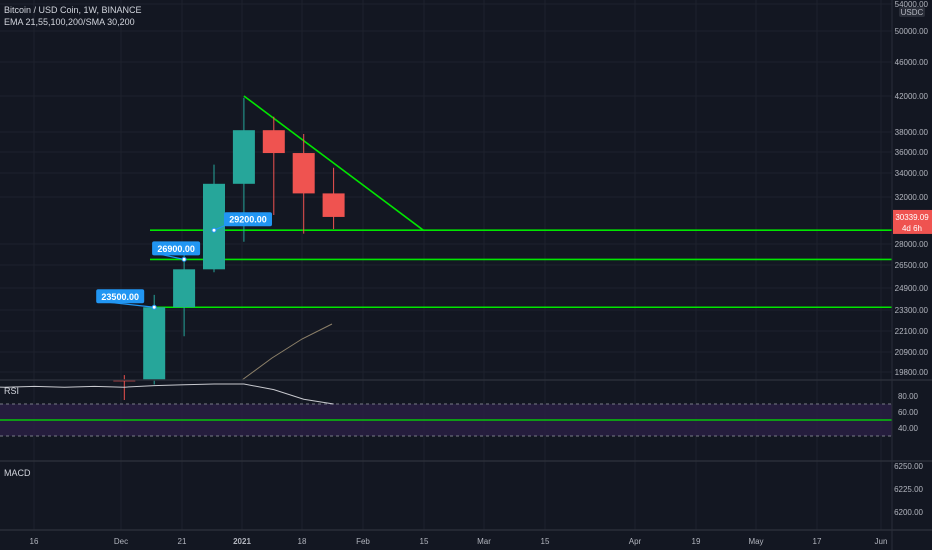 This screenshot has width=932, height=550. I want to click on time-tick-label-1: Dec, so click(121, 541).